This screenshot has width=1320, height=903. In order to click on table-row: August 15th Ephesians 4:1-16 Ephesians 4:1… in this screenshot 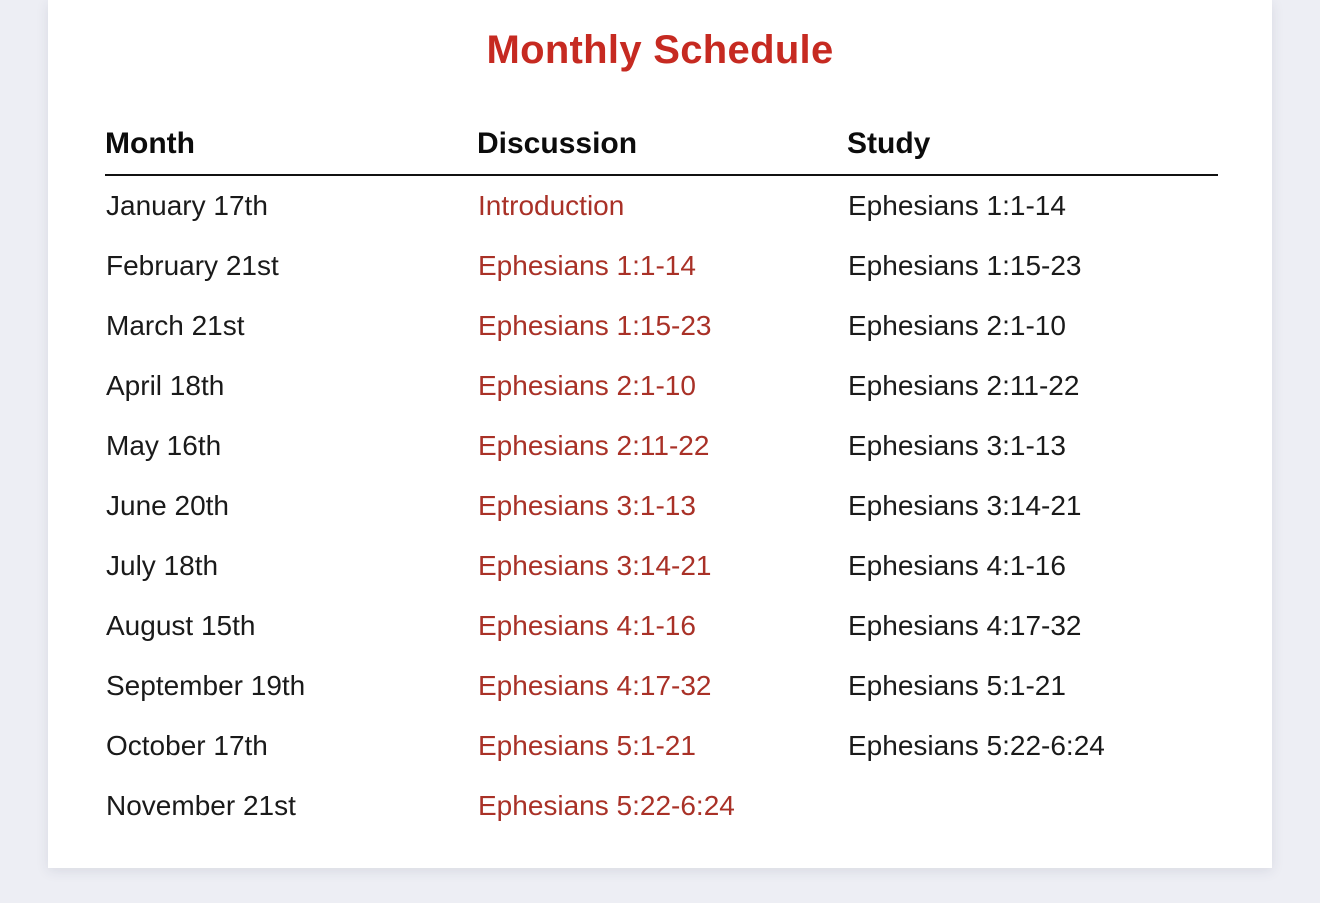, I will do `click(661, 626)`.